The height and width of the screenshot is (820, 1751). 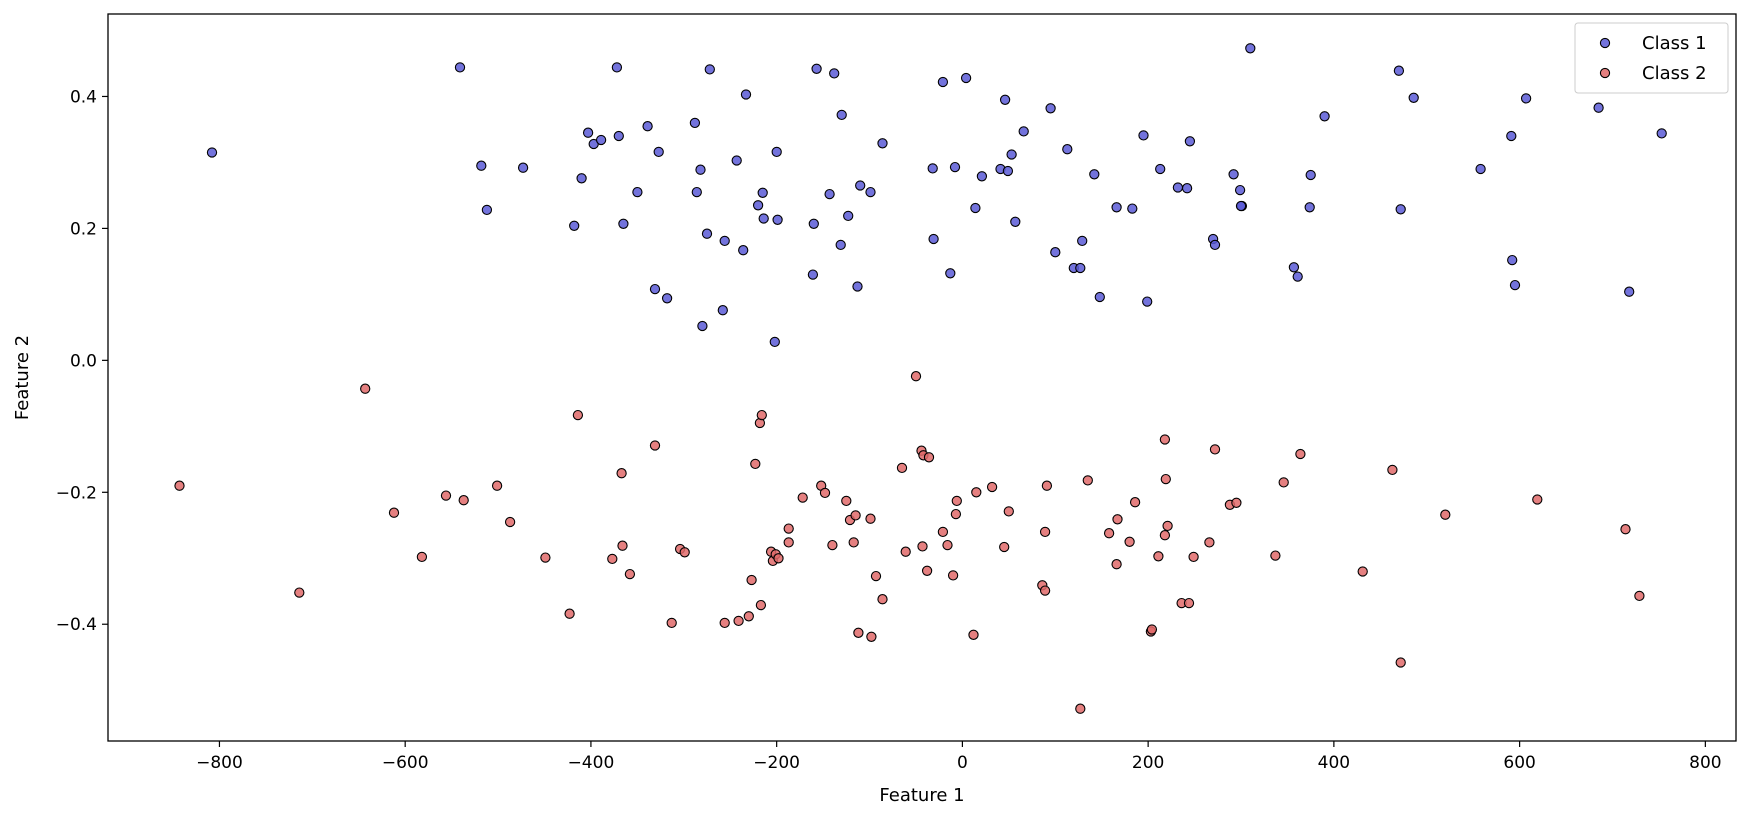 I want to click on y-tick-label: 0.0, so click(x=83, y=361).